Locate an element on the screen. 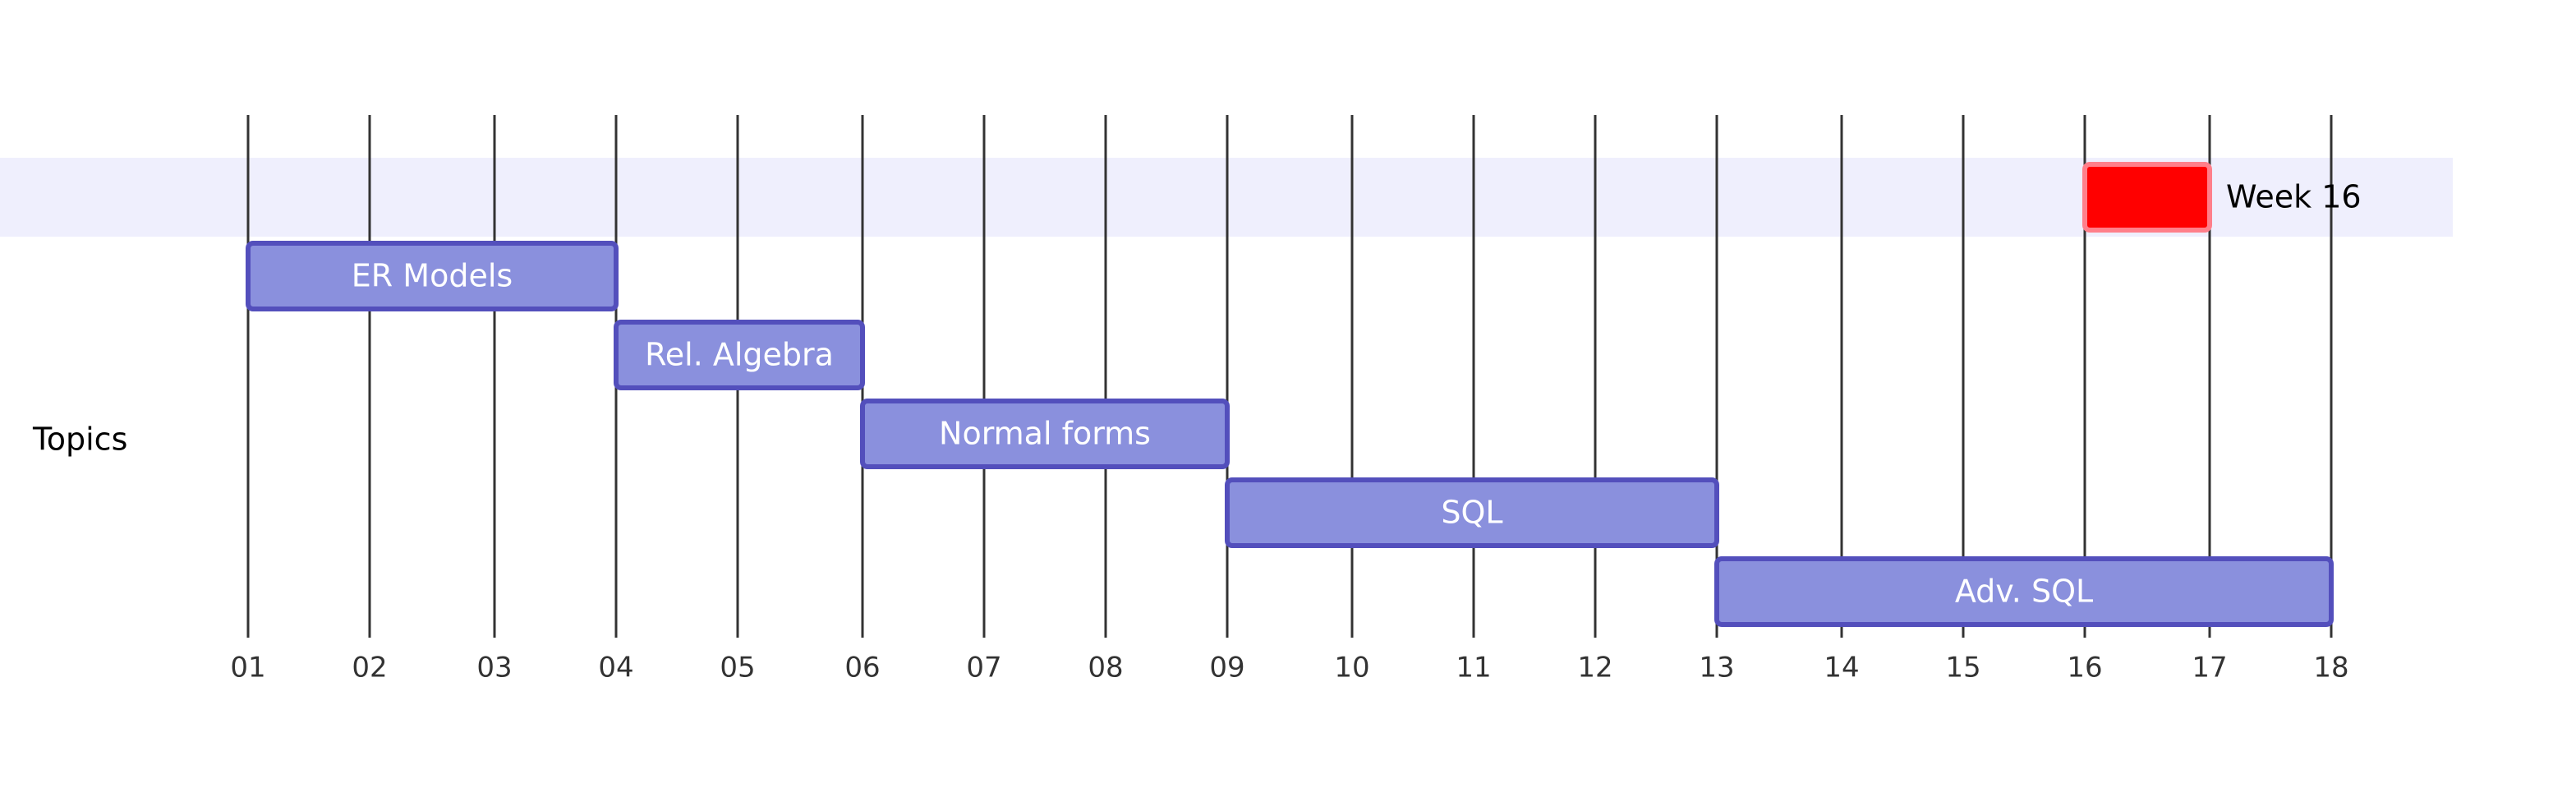 This screenshot has width=2576, height=802. task-bar: Adv. SQL is located at coordinates (2024, 591).